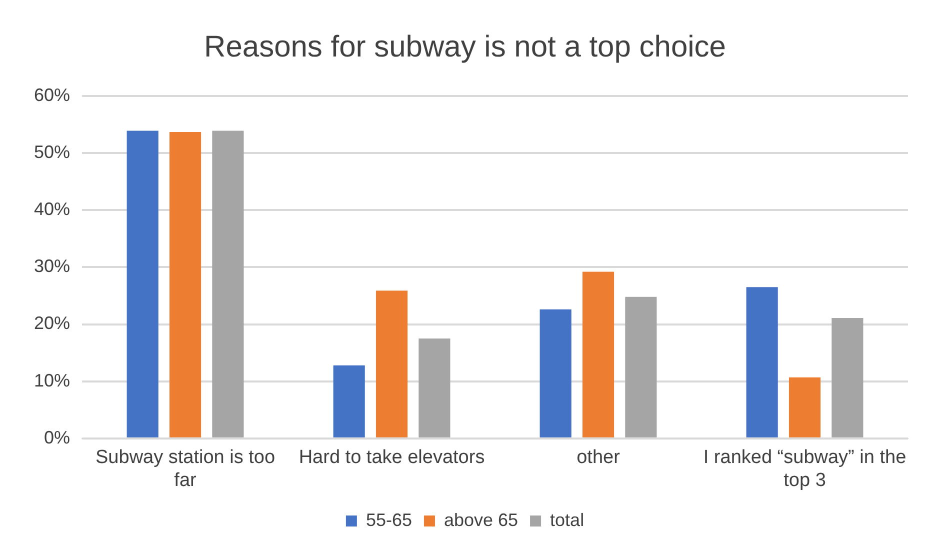  Describe the element at coordinates (598, 457) in the screenshot. I see `x-tick-label: other` at that location.